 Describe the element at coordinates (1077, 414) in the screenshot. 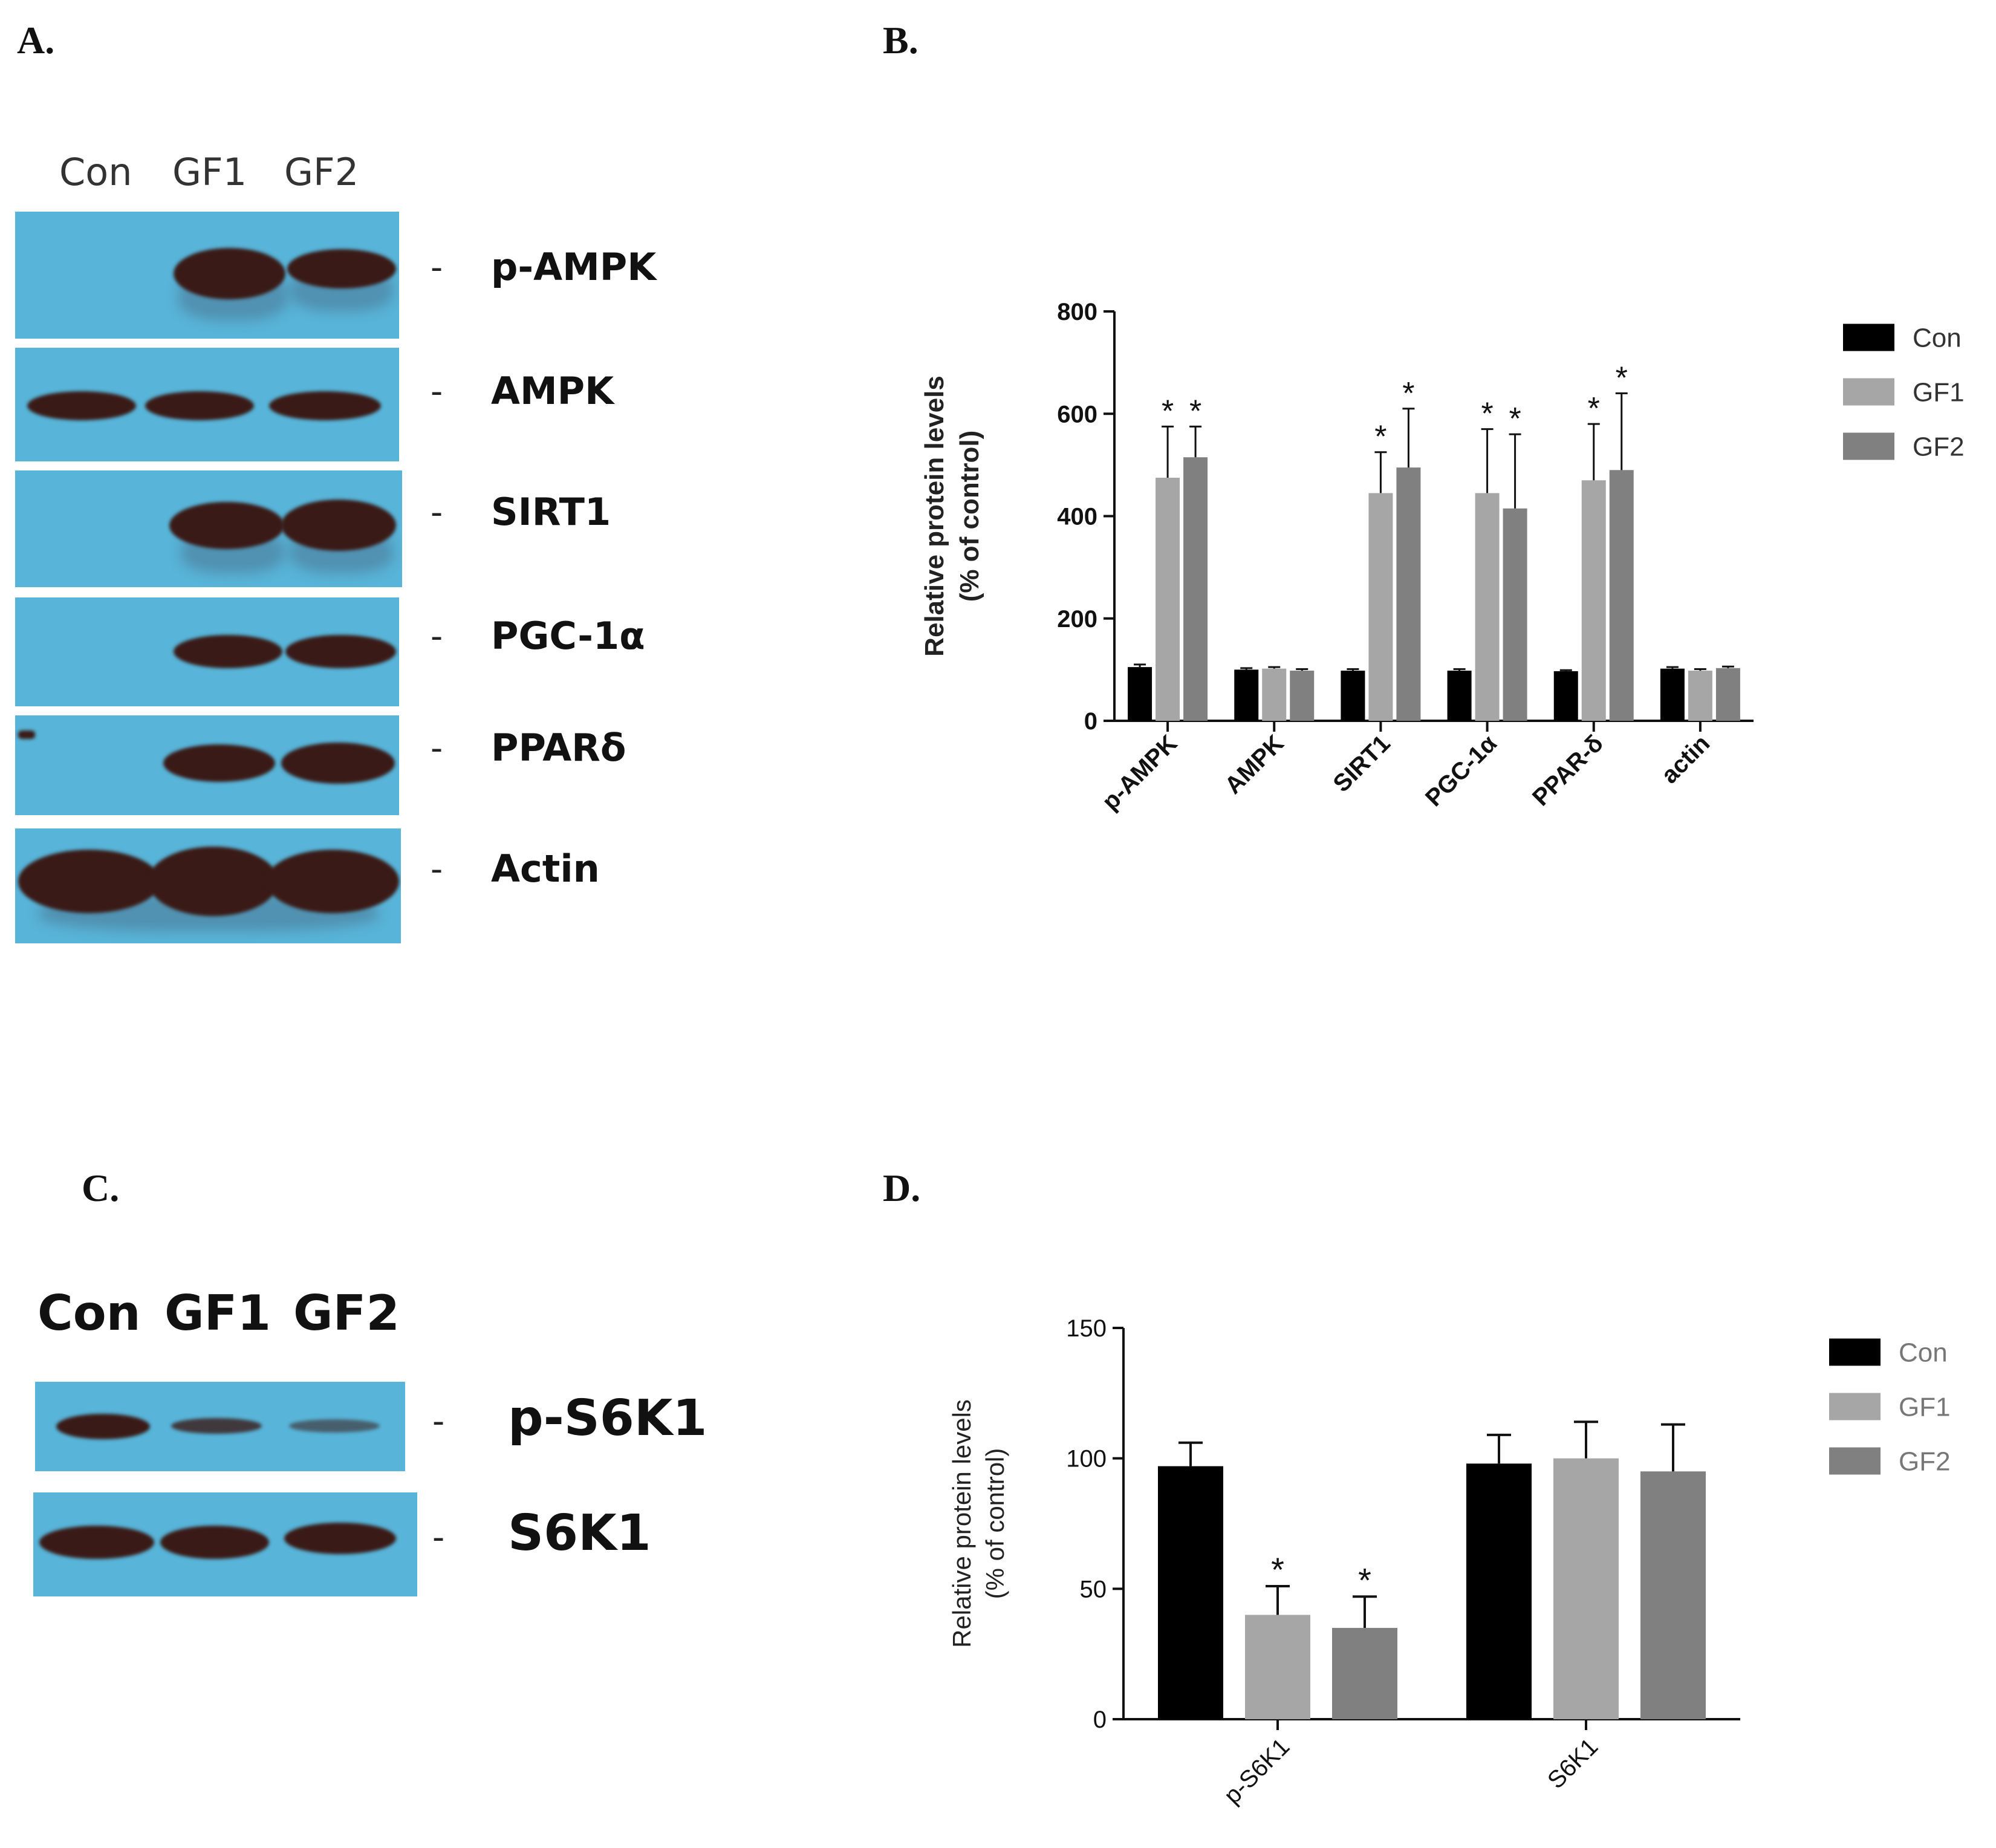

I see `y-tick-label: 600` at that location.